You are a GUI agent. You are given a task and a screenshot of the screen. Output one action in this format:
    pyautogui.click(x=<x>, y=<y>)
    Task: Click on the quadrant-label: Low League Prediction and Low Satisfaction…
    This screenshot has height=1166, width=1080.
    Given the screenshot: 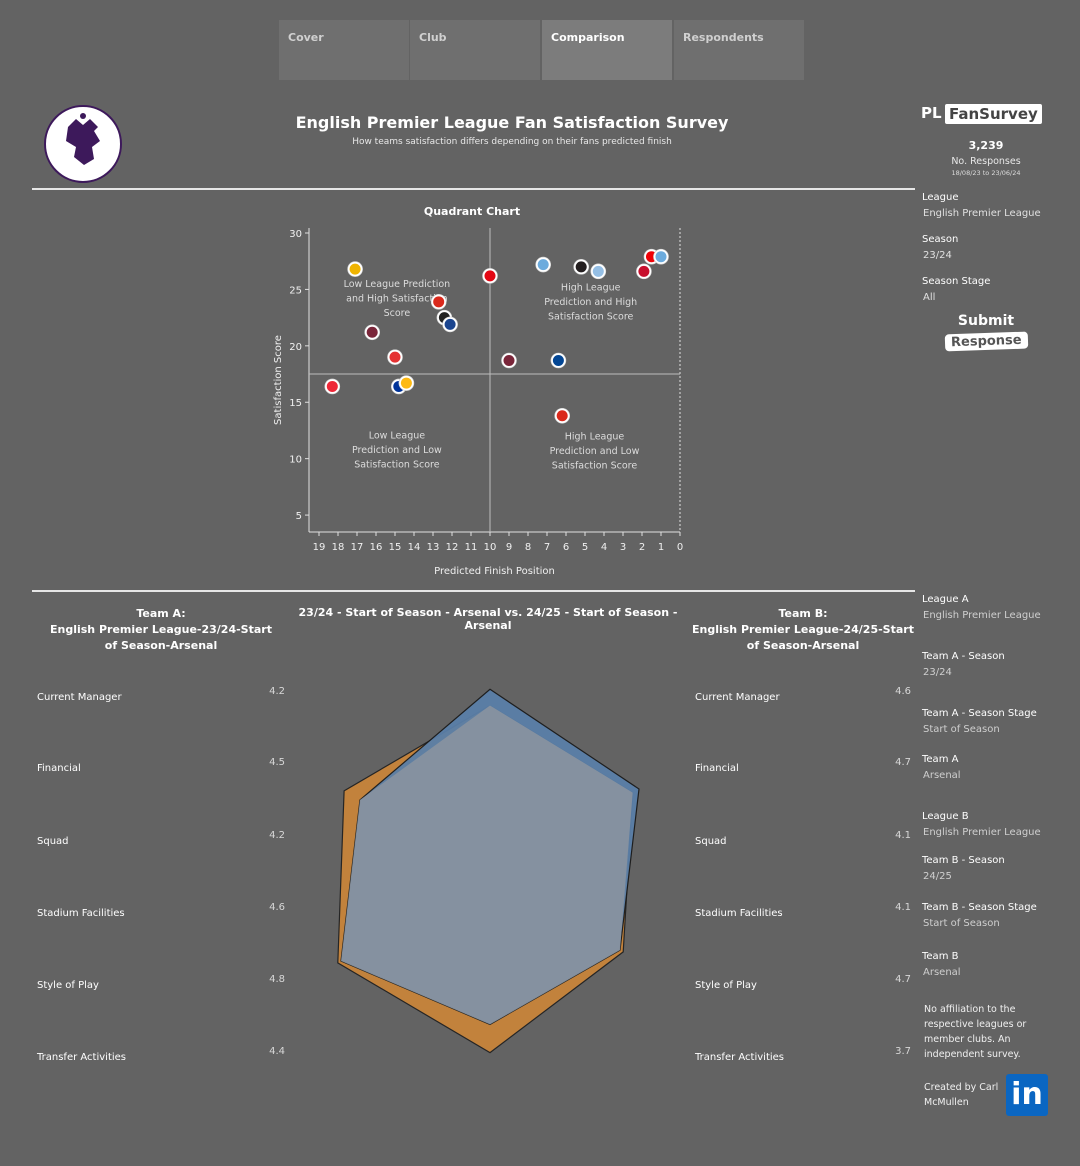 What is the action you would take?
    pyautogui.click(x=397, y=450)
    